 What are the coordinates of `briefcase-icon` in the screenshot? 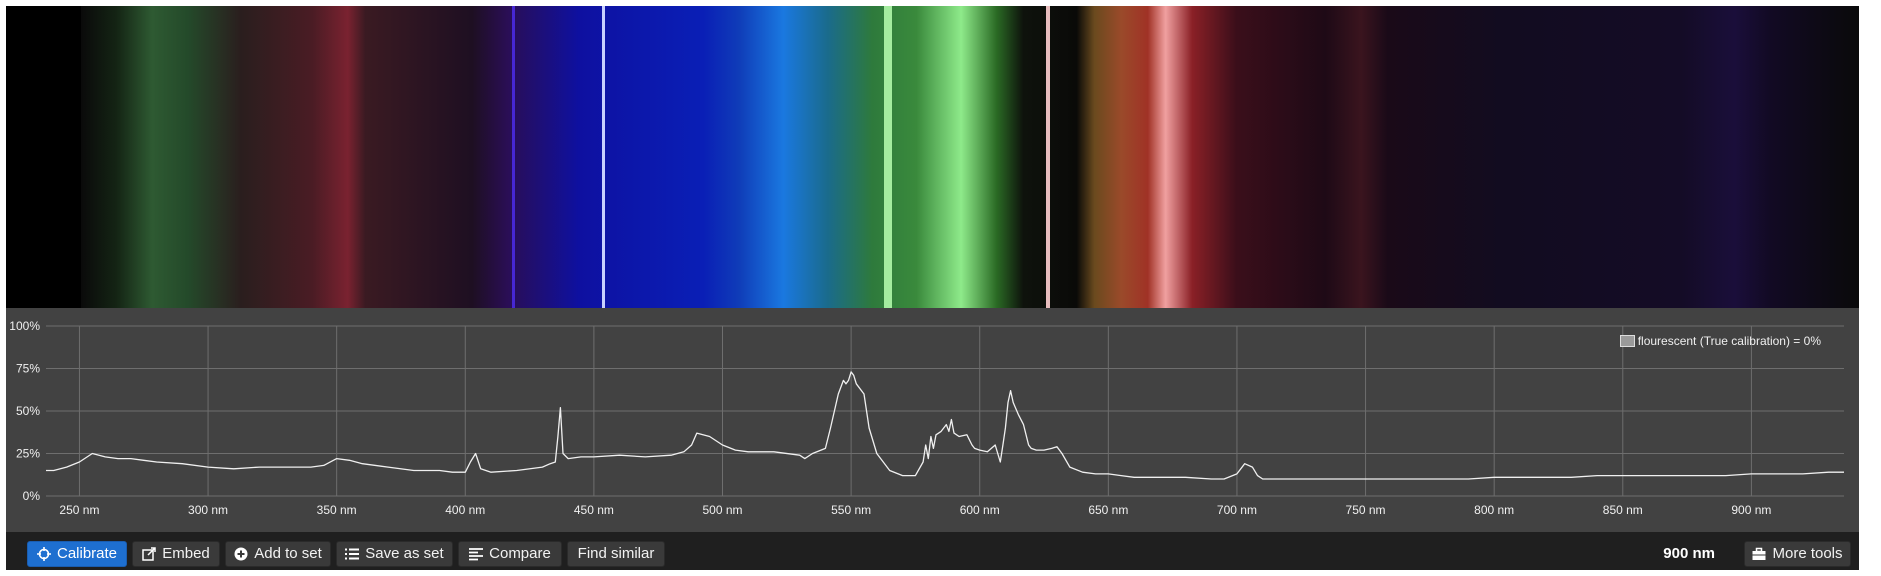 It's located at (1759, 554).